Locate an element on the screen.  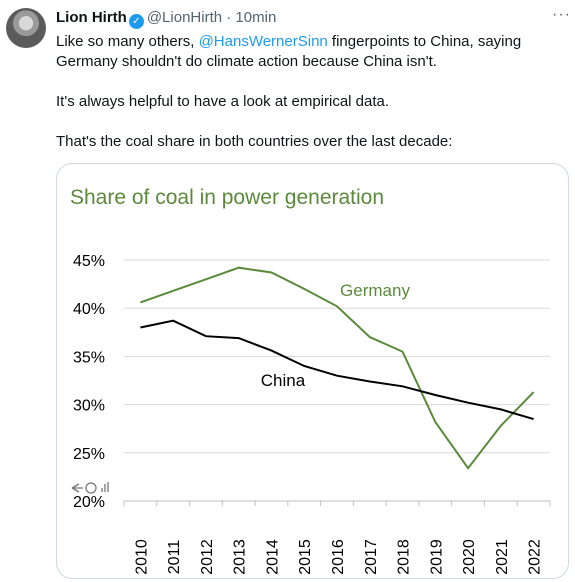
x-tick-label: 2012 is located at coordinates (207, 557).